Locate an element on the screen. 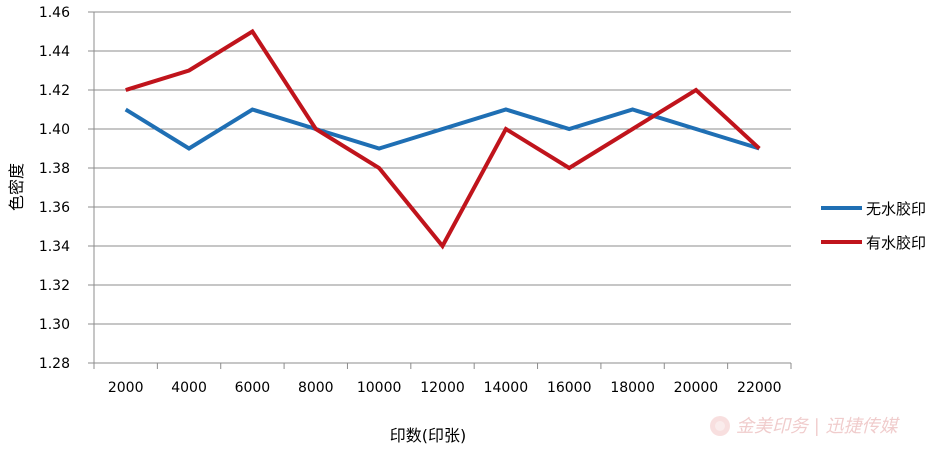 This screenshot has width=952, height=452. x-tick-label: 14000 is located at coordinates (506, 388).